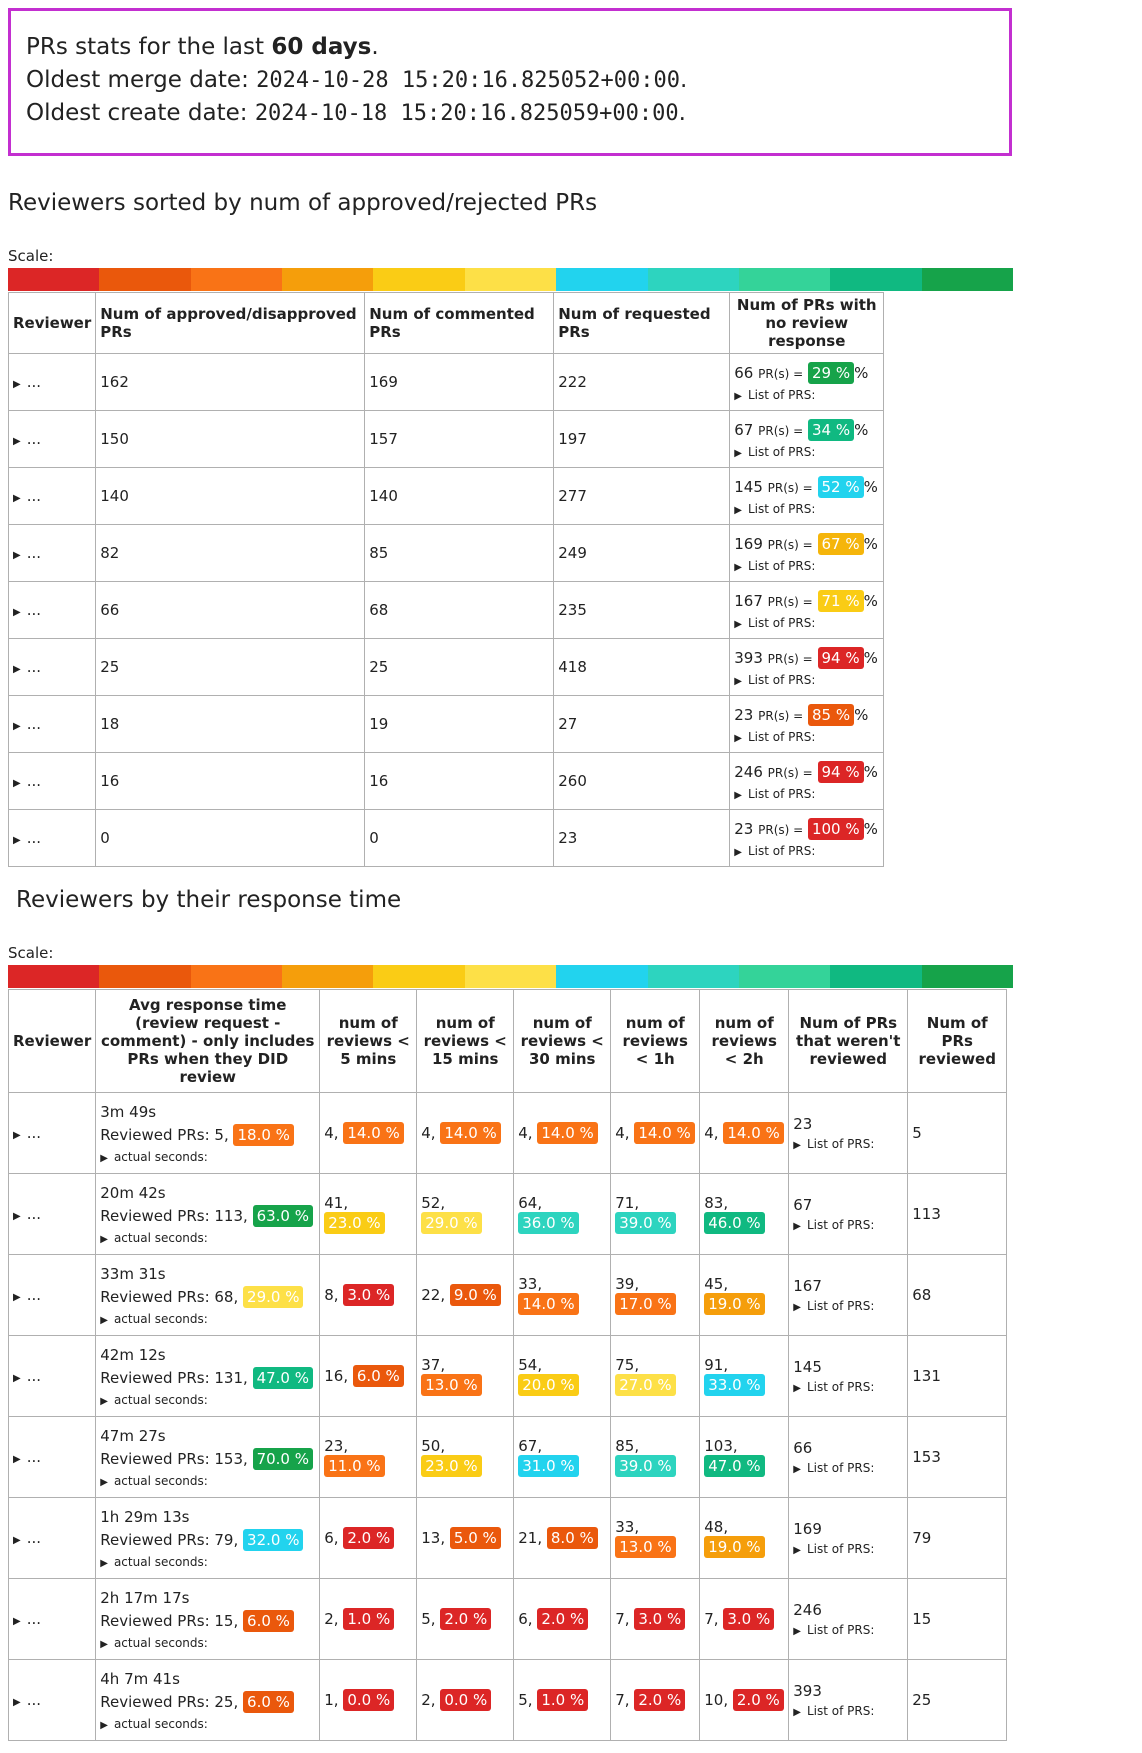 The image size is (1142, 1753). Describe the element at coordinates (744, 829) in the screenshot. I see `no-response-count: 23` at that location.